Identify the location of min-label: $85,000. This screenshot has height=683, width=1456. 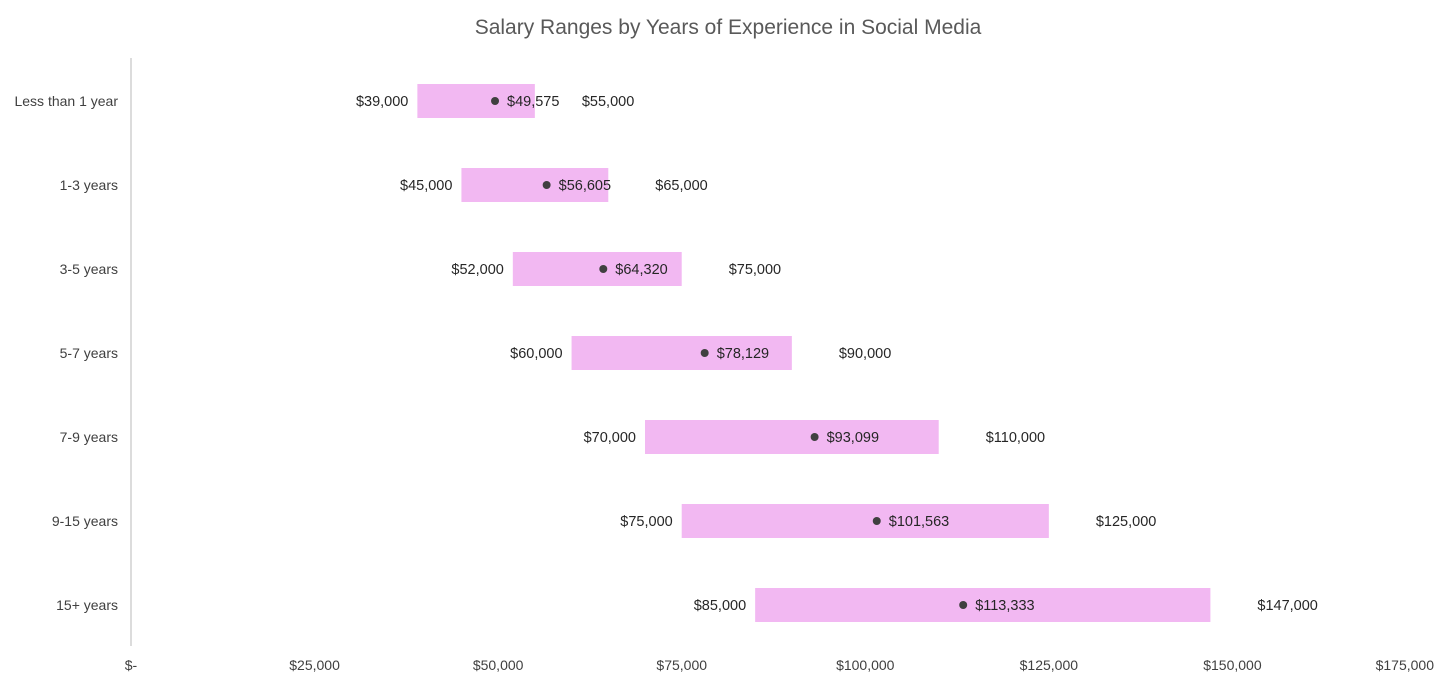
(720, 606).